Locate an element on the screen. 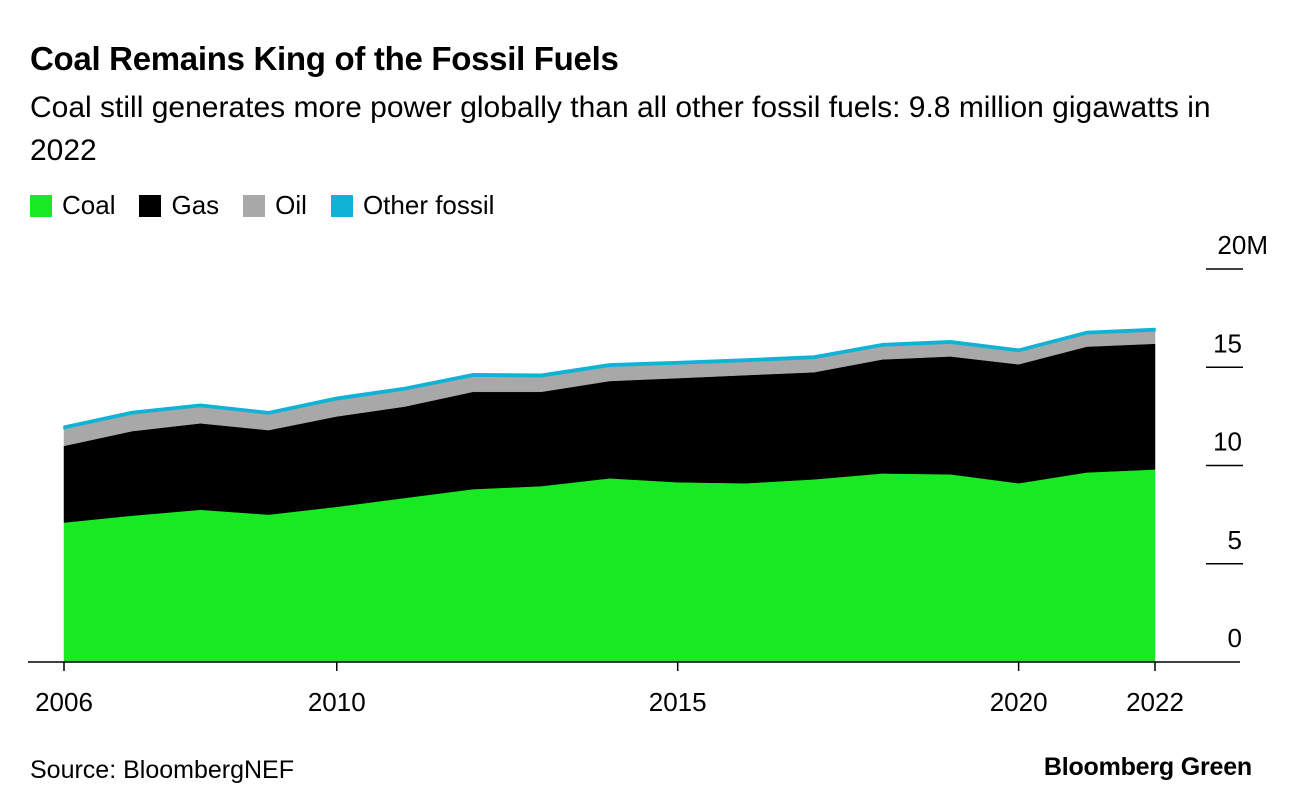  area-other-fossil is located at coordinates (609, 378).